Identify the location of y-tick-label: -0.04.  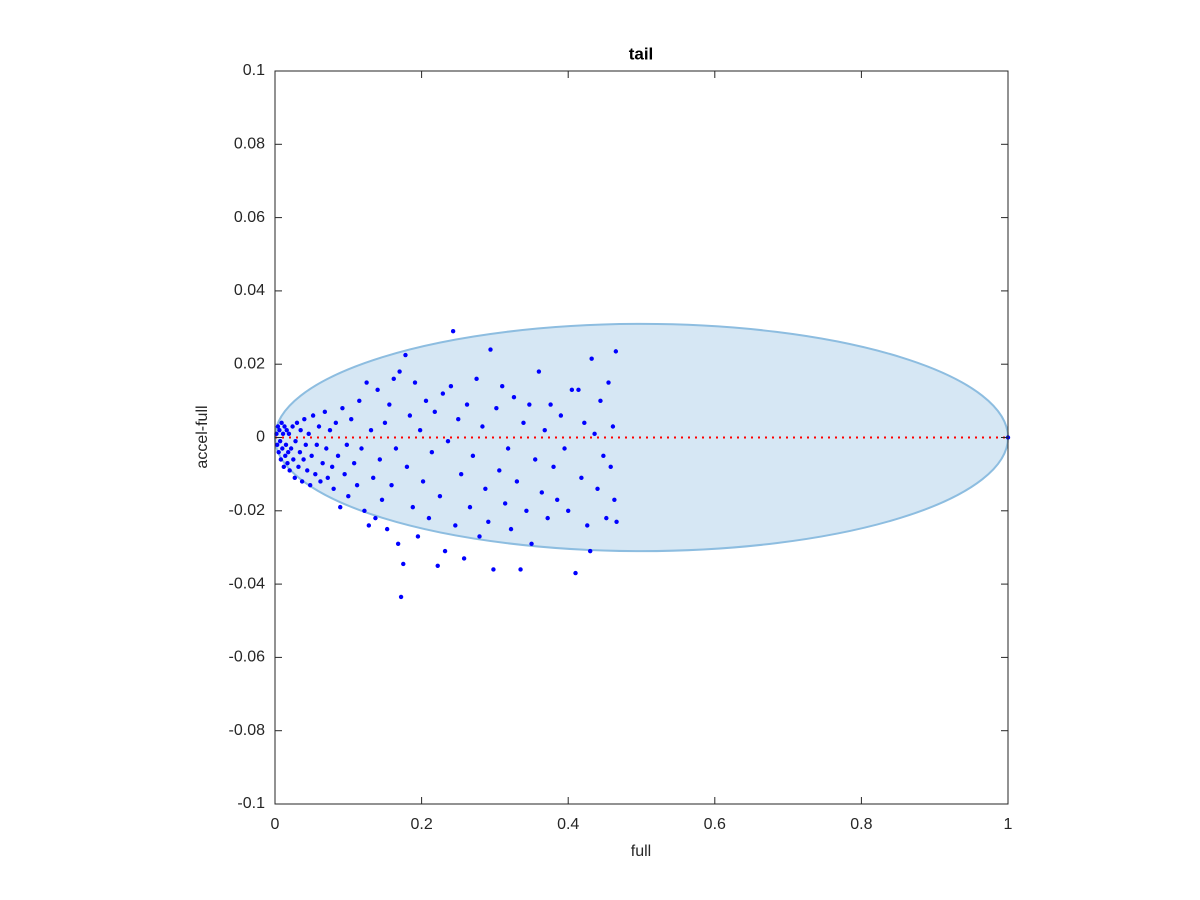
(247, 583).